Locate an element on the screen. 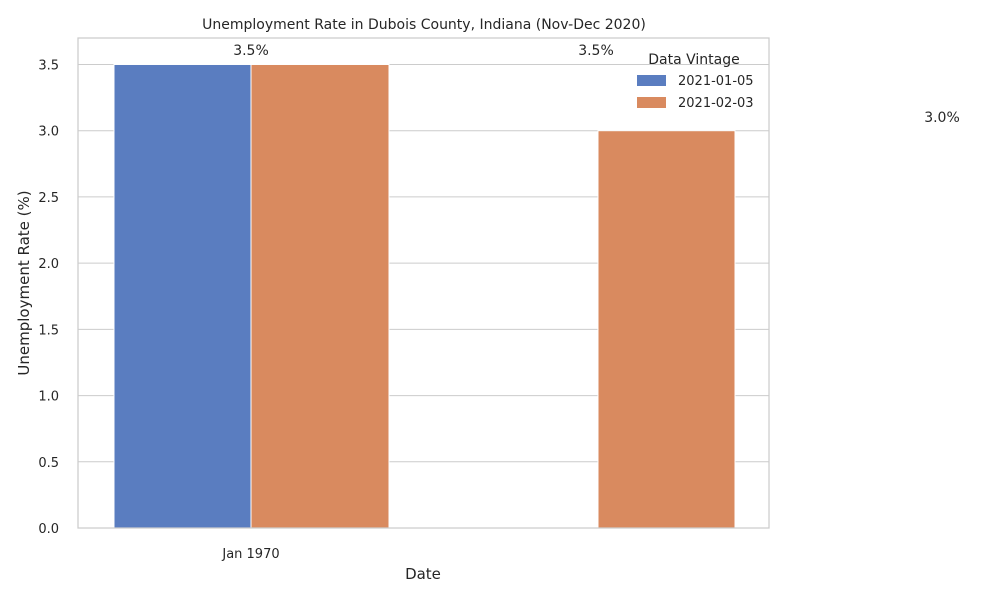  x-tick-label: Jan 1970 is located at coordinates (250, 554).